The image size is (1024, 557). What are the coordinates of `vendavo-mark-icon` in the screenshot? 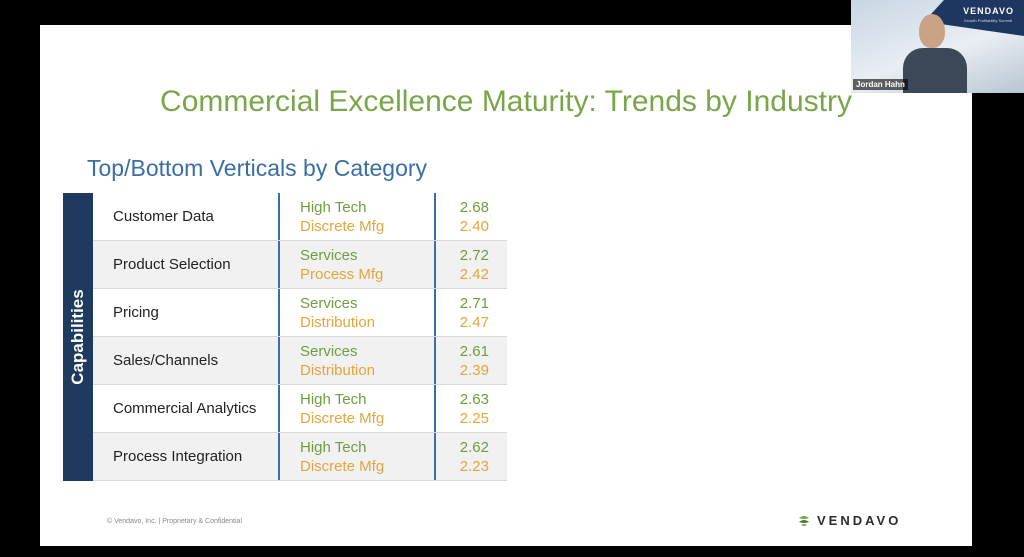 It's located at (804, 520).